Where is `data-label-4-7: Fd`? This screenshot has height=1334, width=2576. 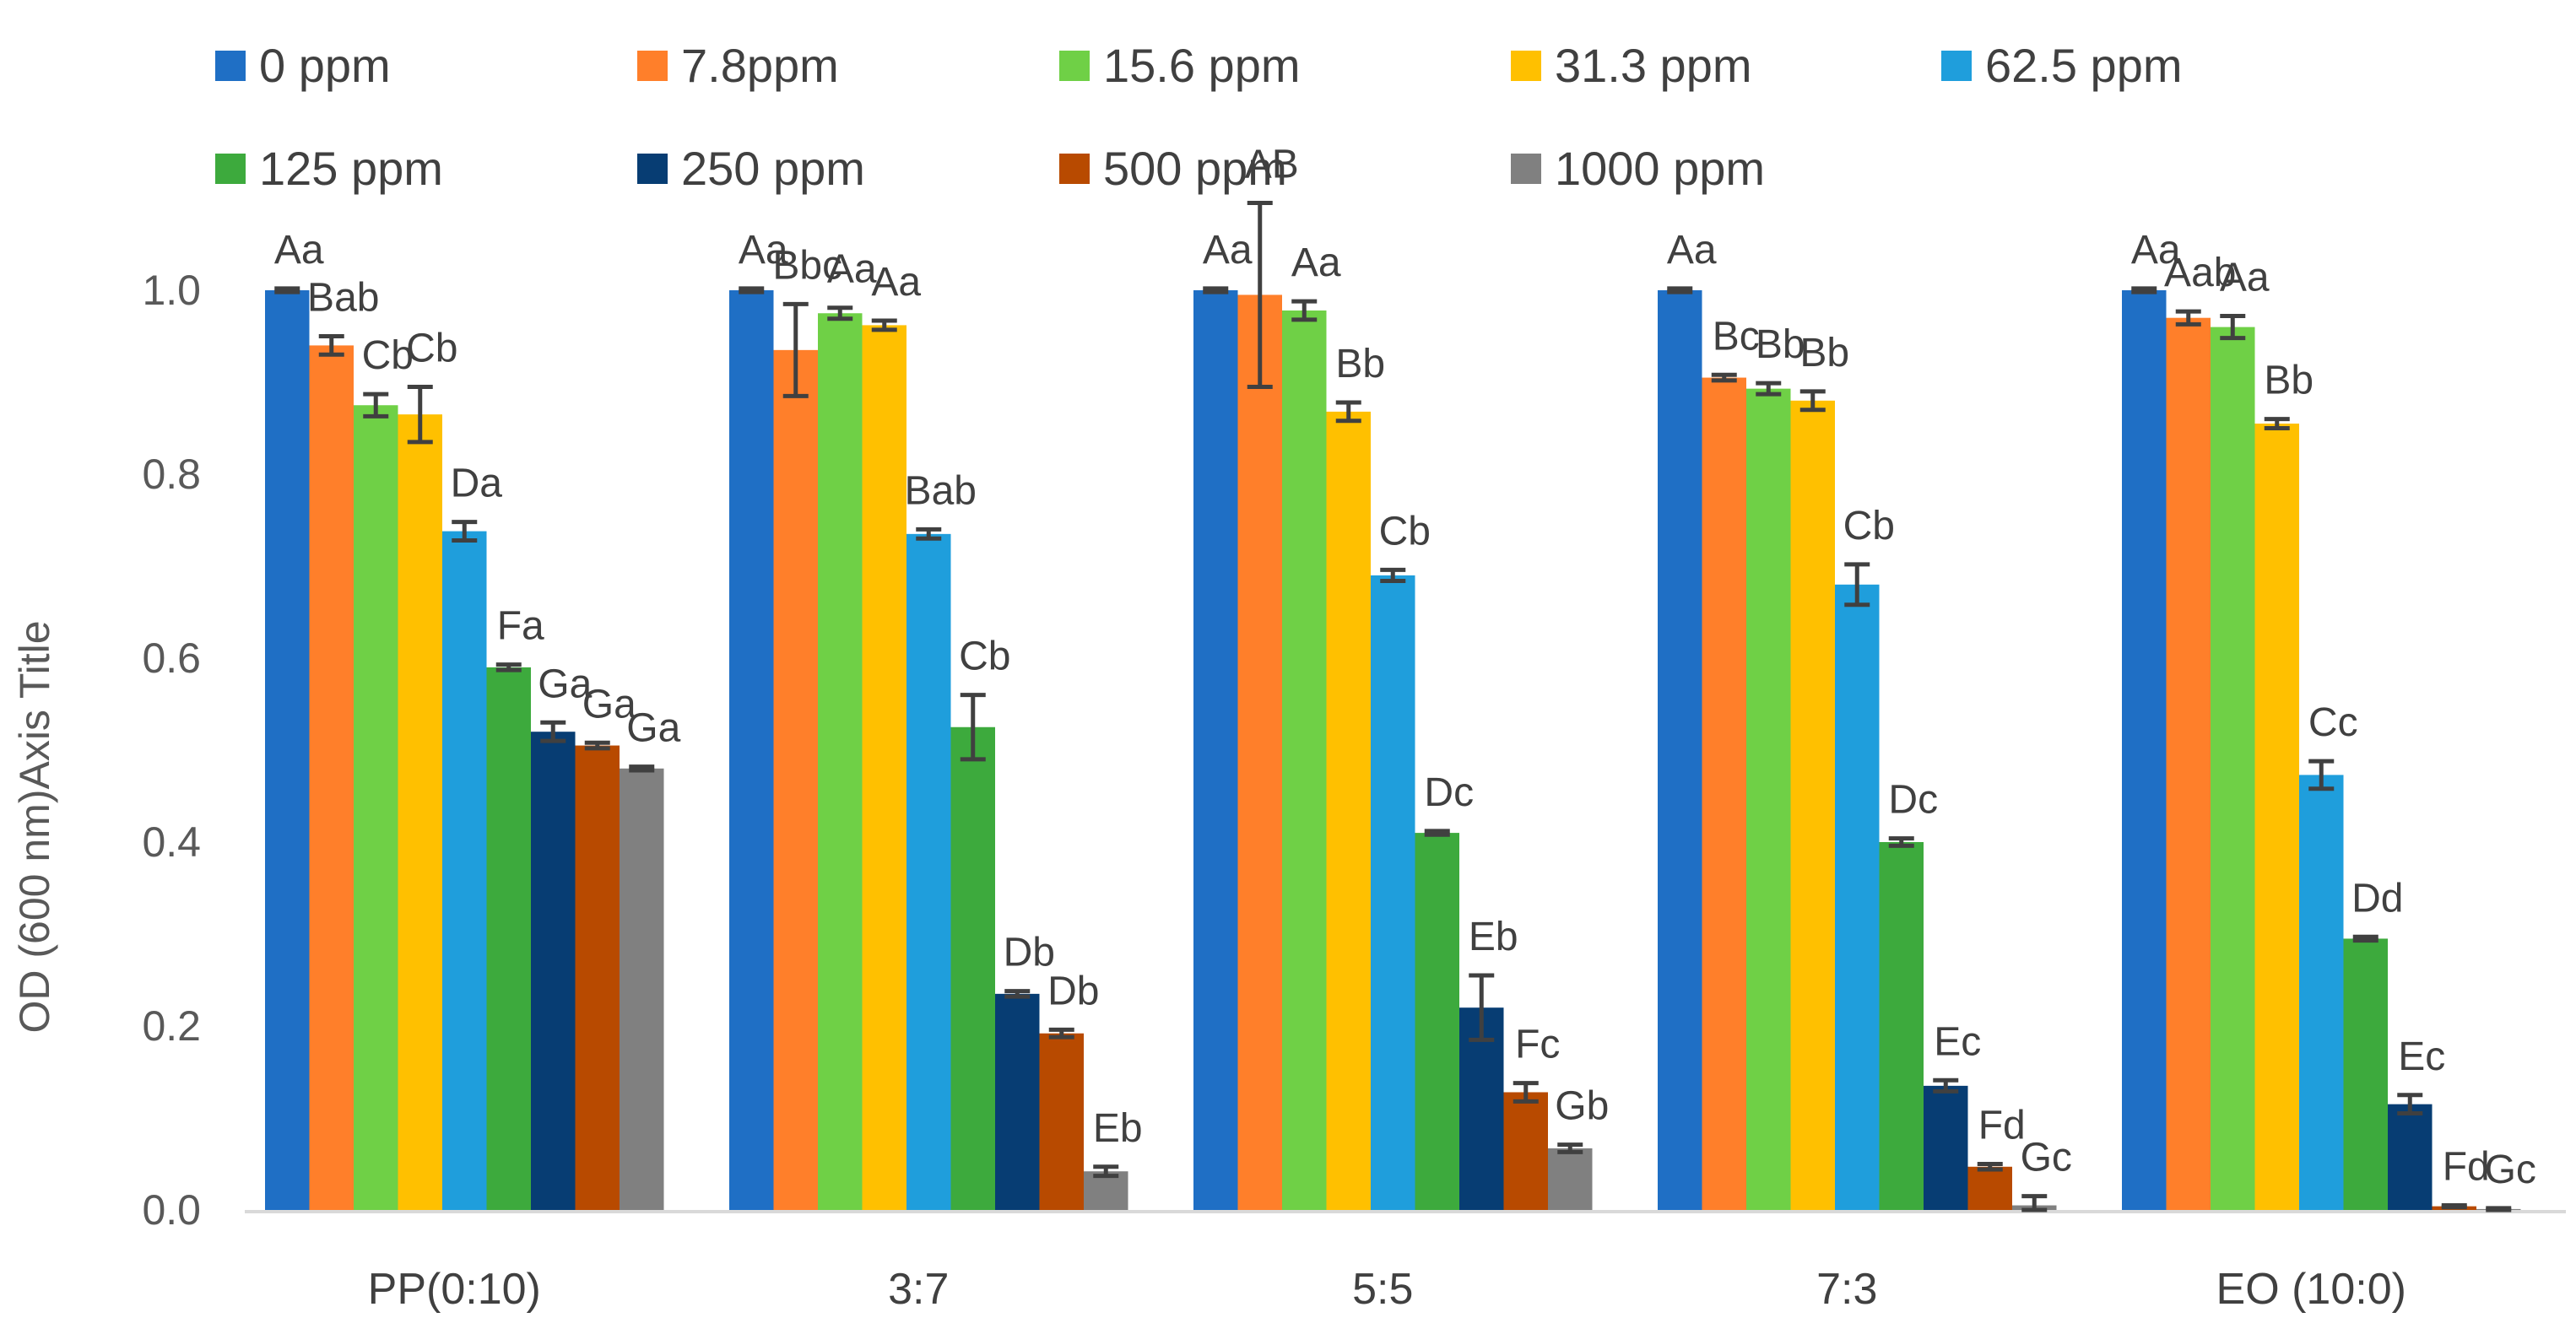 data-label-4-7: Fd is located at coordinates (2466, 1167).